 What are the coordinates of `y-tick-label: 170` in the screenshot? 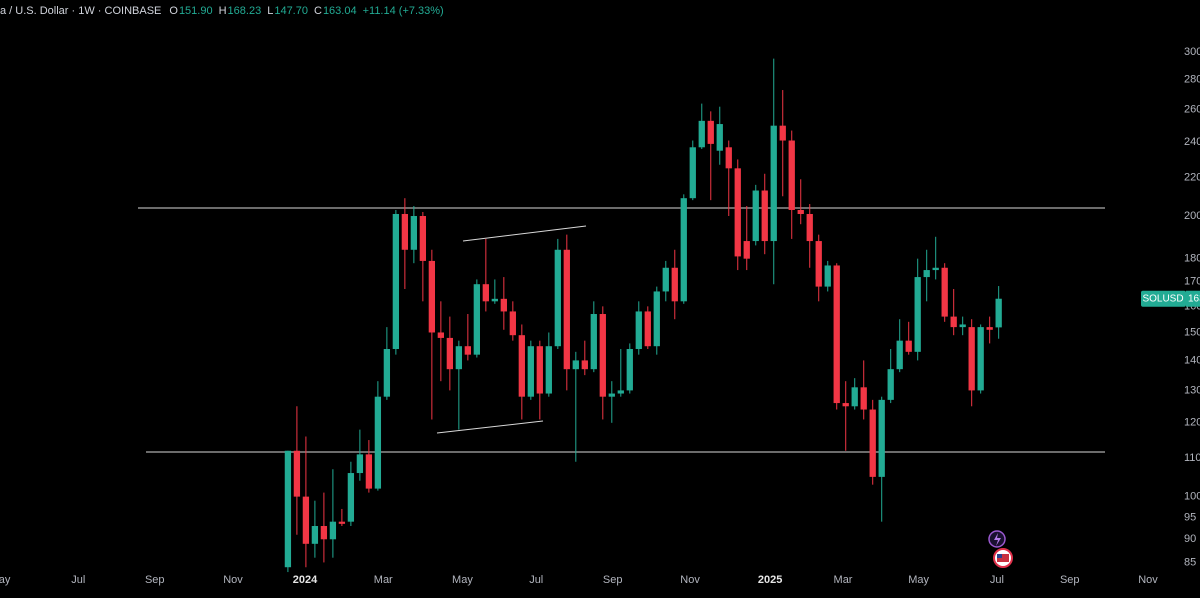 It's located at (1192, 282).